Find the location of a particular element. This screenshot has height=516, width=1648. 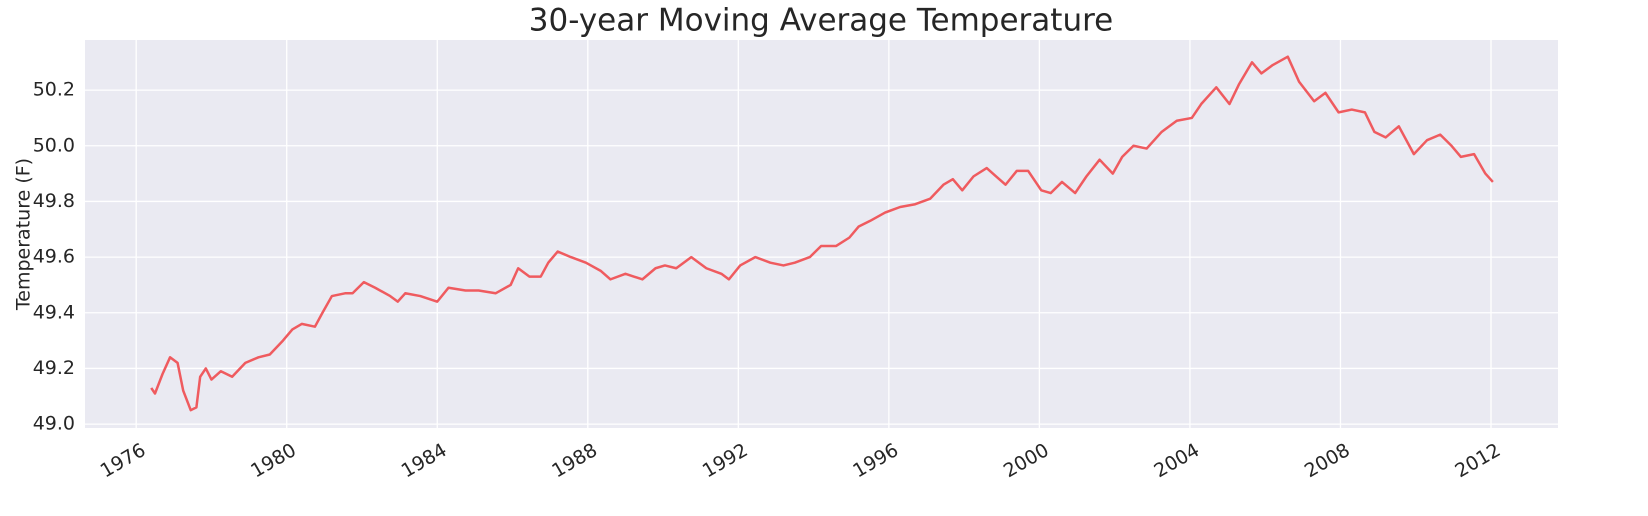

y-tick-label: 49.0 is located at coordinates (54, 424).